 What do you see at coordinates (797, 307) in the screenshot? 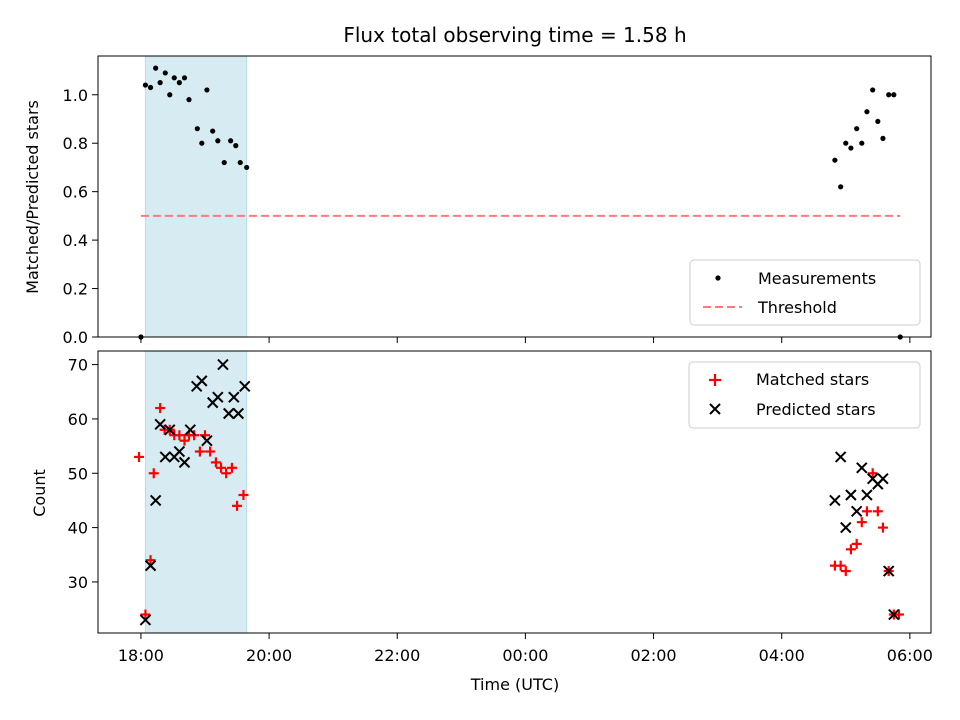
I see `legend-threshold-label: Threshold` at bounding box center [797, 307].